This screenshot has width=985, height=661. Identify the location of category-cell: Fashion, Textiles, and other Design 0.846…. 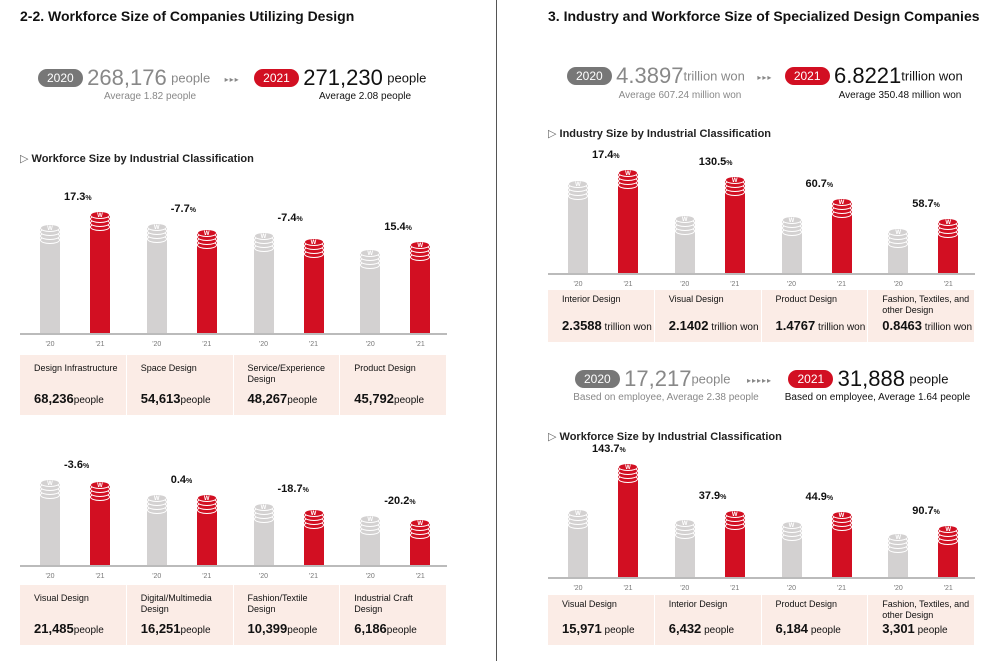
(921, 316).